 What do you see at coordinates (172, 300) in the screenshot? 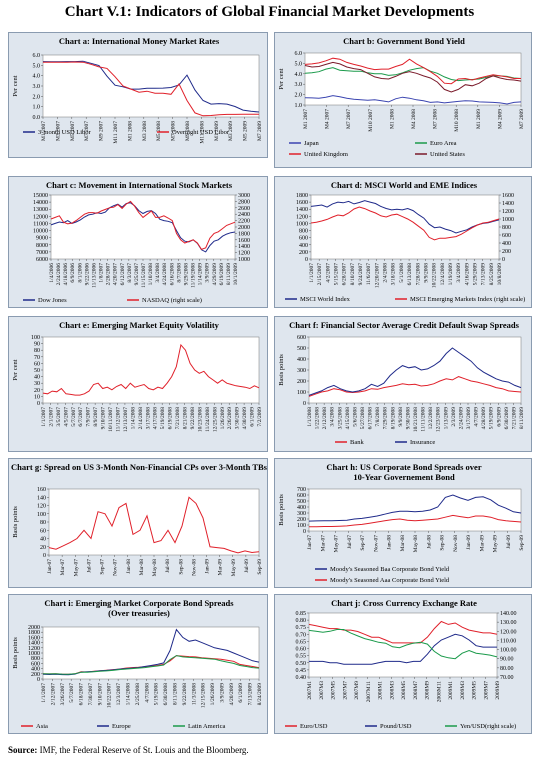
I see `legend-label: NASDAQ (right scale)` at bounding box center [172, 300].